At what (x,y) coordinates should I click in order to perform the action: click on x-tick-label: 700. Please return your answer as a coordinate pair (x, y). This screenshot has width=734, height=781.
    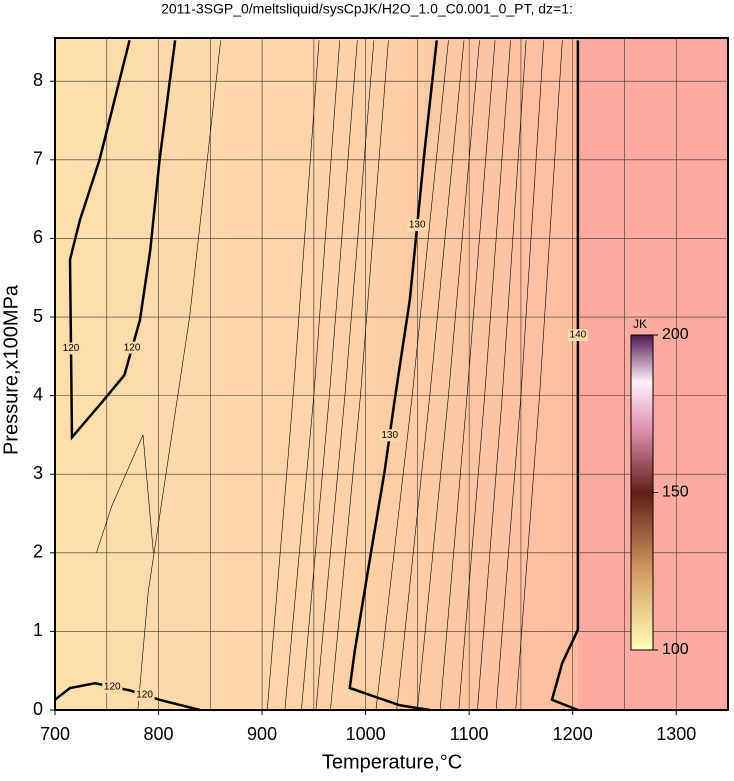
    Looking at the image, I should click on (55, 734).